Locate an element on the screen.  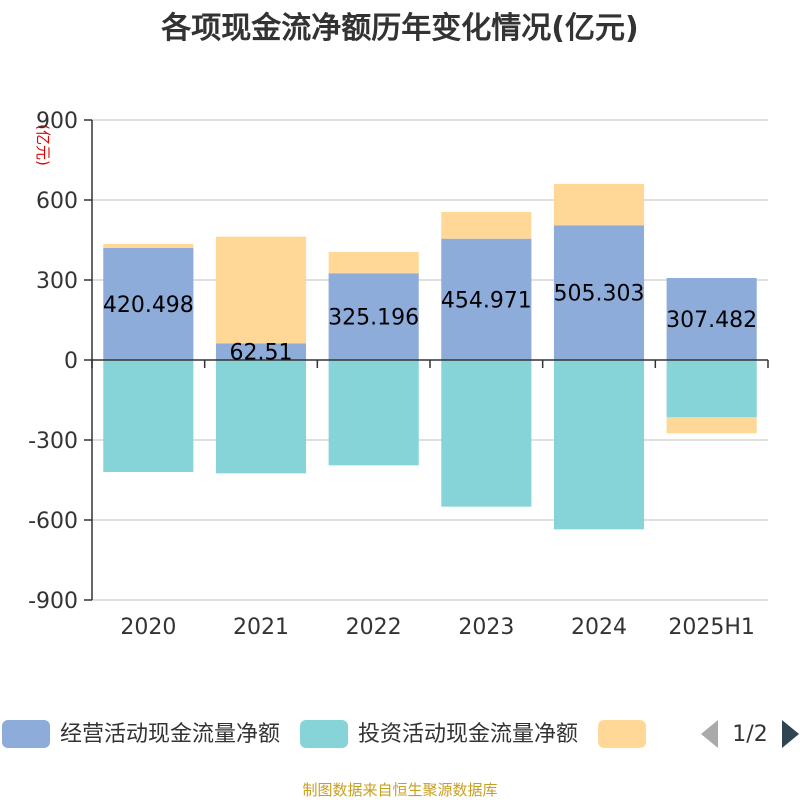
y-tick-label: 900 is located at coordinates (57, 121).